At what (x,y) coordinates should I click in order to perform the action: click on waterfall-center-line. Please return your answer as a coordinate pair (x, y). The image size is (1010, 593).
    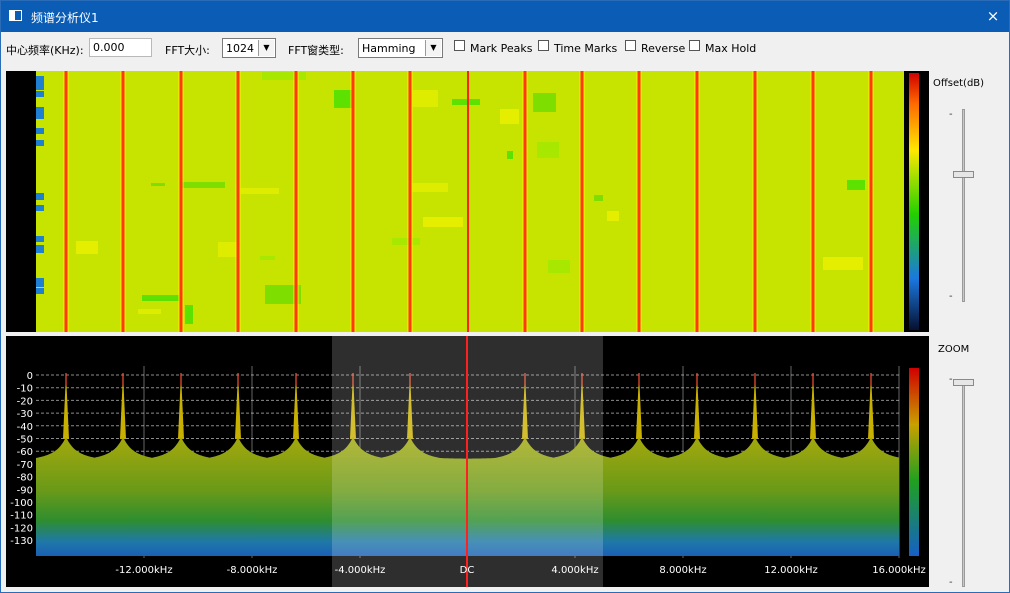
    Looking at the image, I should click on (468, 201).